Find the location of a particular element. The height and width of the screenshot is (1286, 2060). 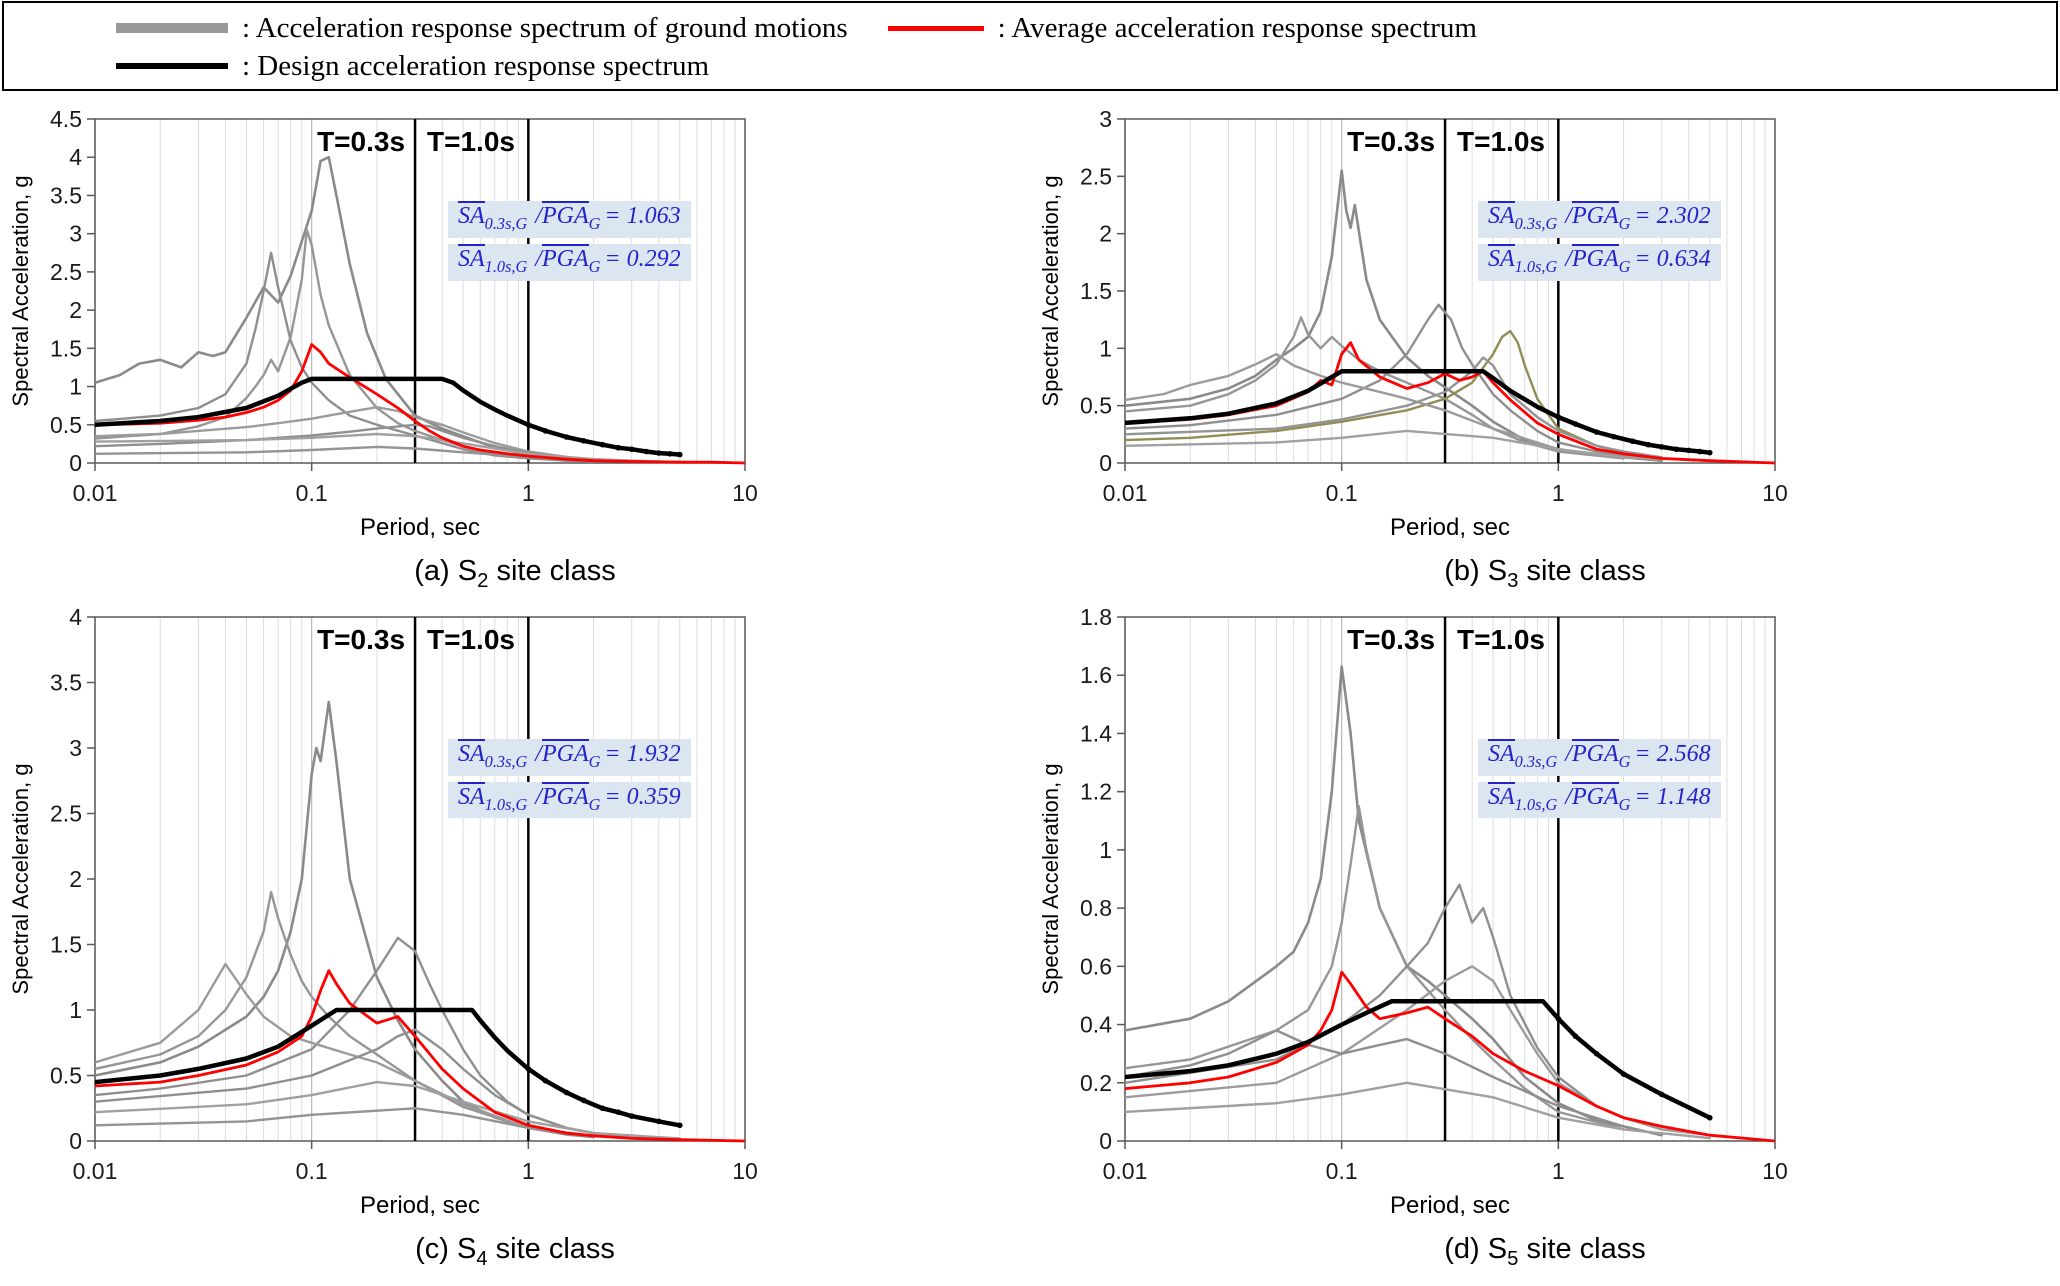

svg-text: 1.8 is located at coordinates (1096, 617).